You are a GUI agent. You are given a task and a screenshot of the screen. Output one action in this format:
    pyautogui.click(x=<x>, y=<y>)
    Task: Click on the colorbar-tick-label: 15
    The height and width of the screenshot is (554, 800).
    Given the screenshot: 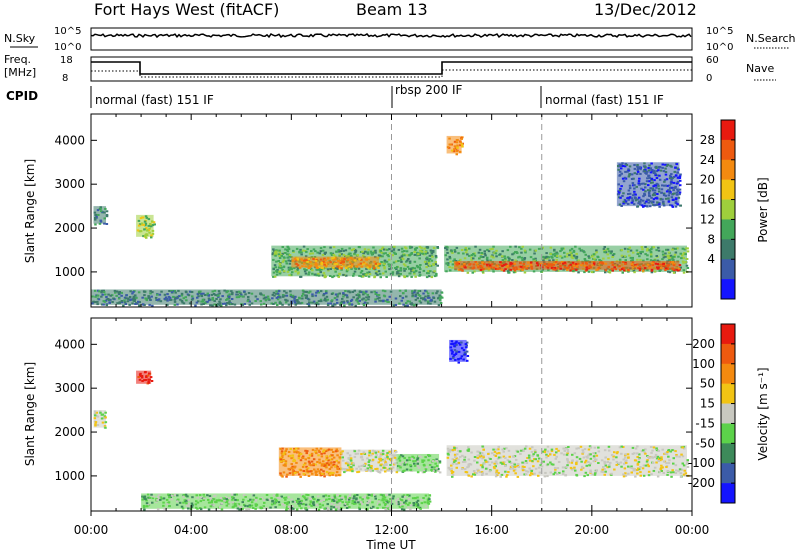 What is the action you would take?
    pyautogui.click(x=707, y=404)
    